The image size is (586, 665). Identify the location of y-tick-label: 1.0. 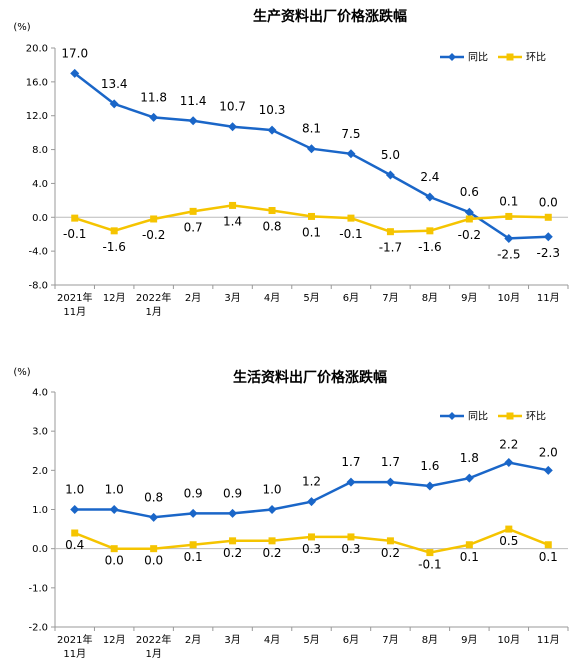
(40, 510).